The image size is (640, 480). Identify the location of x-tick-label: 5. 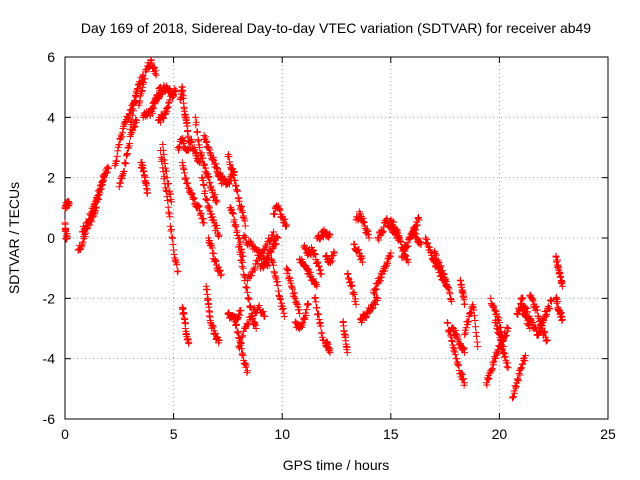
(174, 434).